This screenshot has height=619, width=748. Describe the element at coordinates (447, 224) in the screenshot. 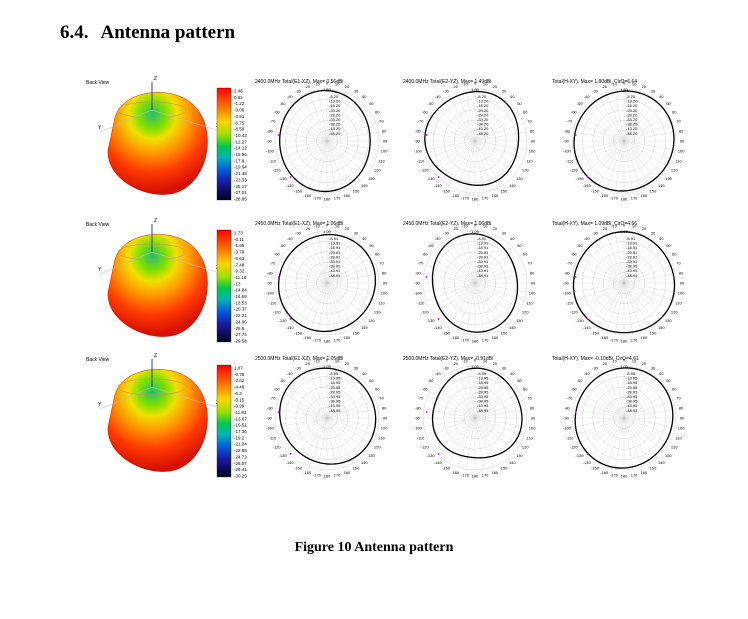

I see `polar-plot-title: 2450.0MHz Total(E2-YZ), Max= 1.06dBi` at that location.